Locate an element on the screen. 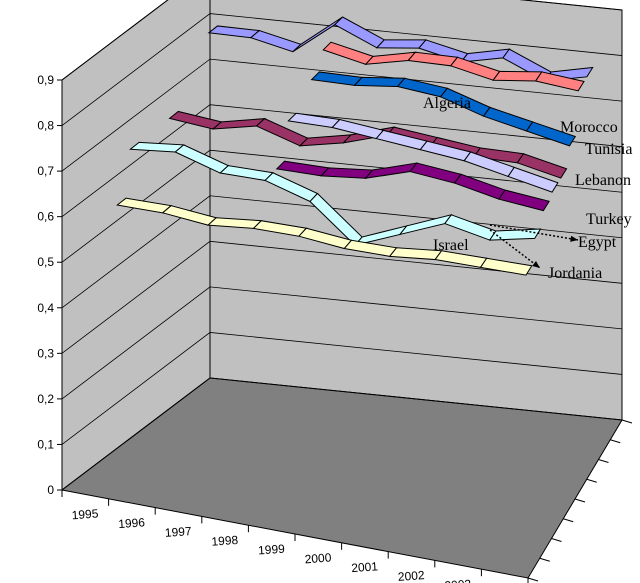 The width and height of the screenshot is (640, 583). x-tick-label: 1996 is located at coordinates (132, 523).